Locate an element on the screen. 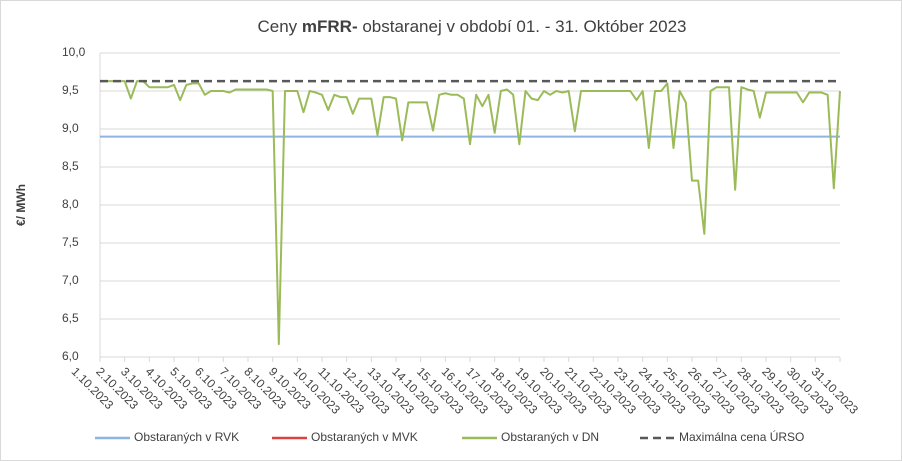 The width and height of the screenshot is (902, 461). y-tick-label: 8,5 is located at coordinates (70, 166).